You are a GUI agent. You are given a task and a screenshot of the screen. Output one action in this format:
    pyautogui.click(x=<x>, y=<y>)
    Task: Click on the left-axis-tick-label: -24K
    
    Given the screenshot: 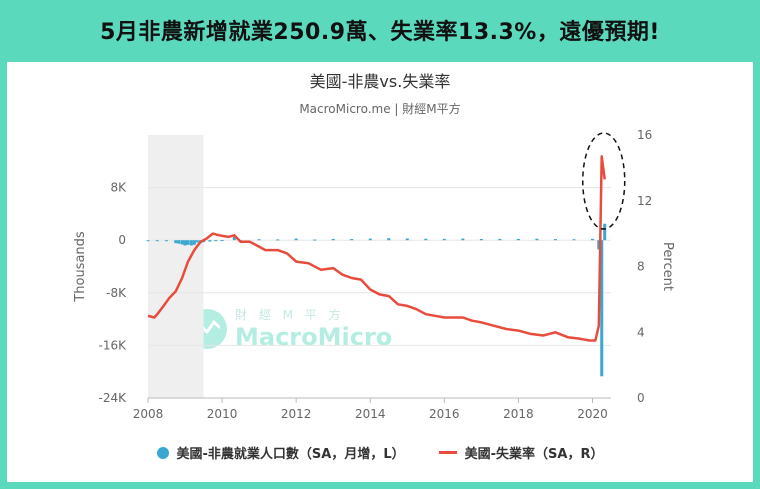 What is the action you would take?
    pyautogui.click(x=113, y=398)
    